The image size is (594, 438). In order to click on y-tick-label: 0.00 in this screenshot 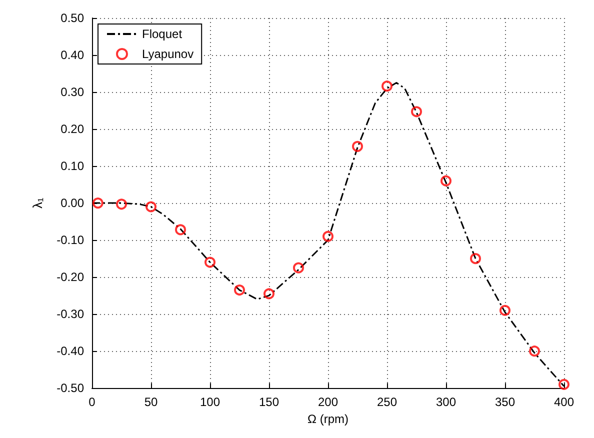, I will do `click(72, 203)`.